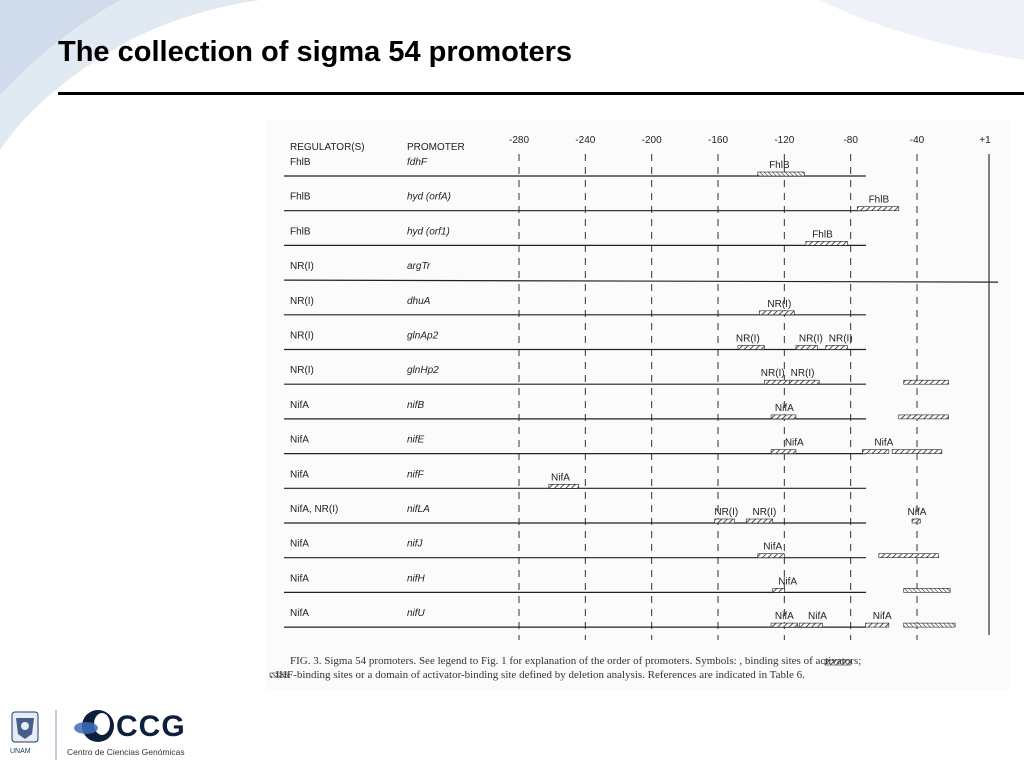 The image size is (1024, 768). I want to click on footer-logos, so click(62, 735).